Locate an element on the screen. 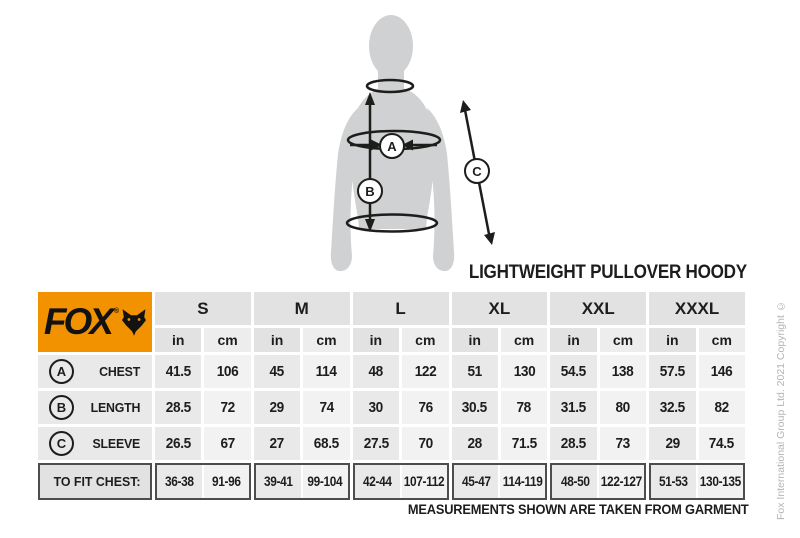  table-cell: 114 is located at coordinates (326, 371).